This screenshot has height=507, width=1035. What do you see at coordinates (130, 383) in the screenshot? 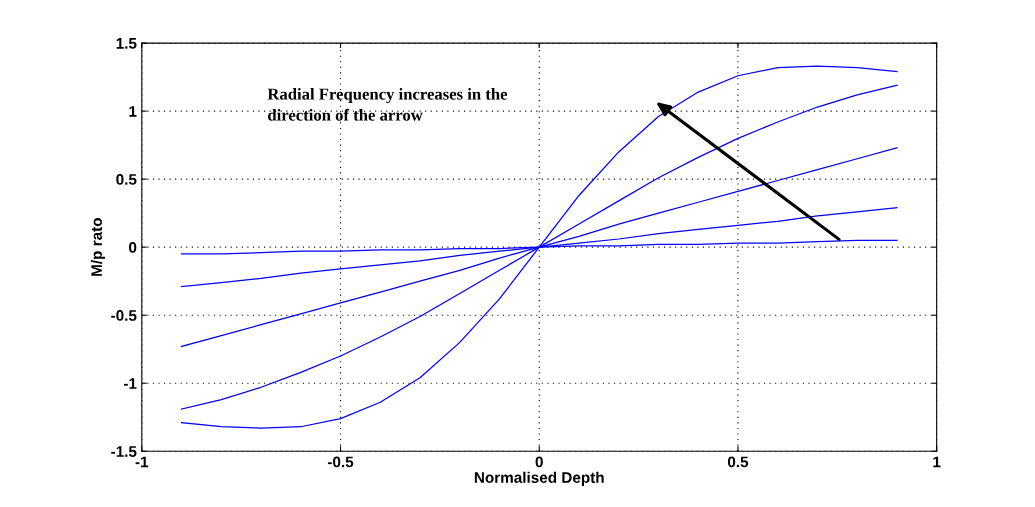
I see `y-tick-label: -1` at bounding box center [130, 383].